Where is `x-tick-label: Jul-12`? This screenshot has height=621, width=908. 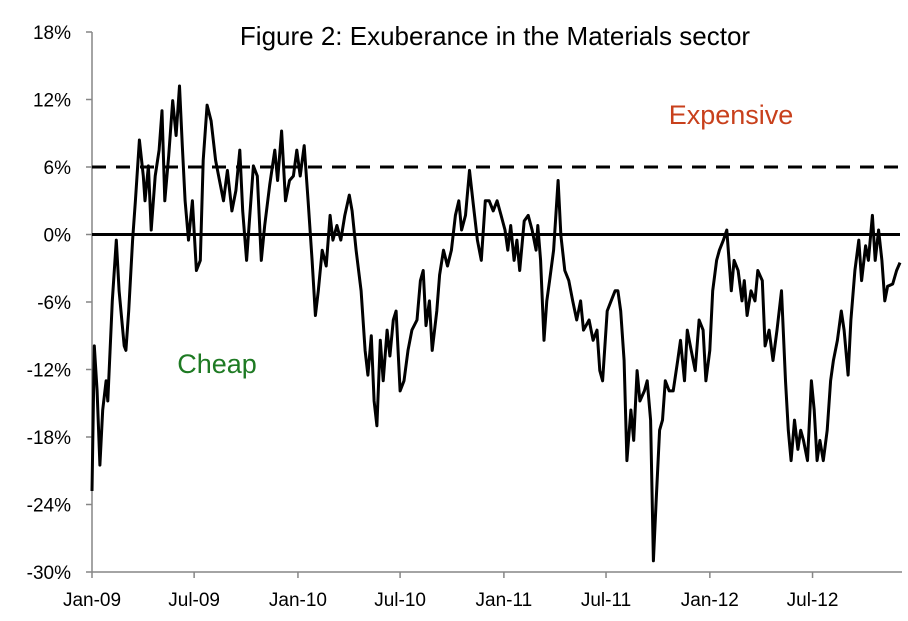
x-tick-label: Jul-12 is located at coordinates (813, 600).